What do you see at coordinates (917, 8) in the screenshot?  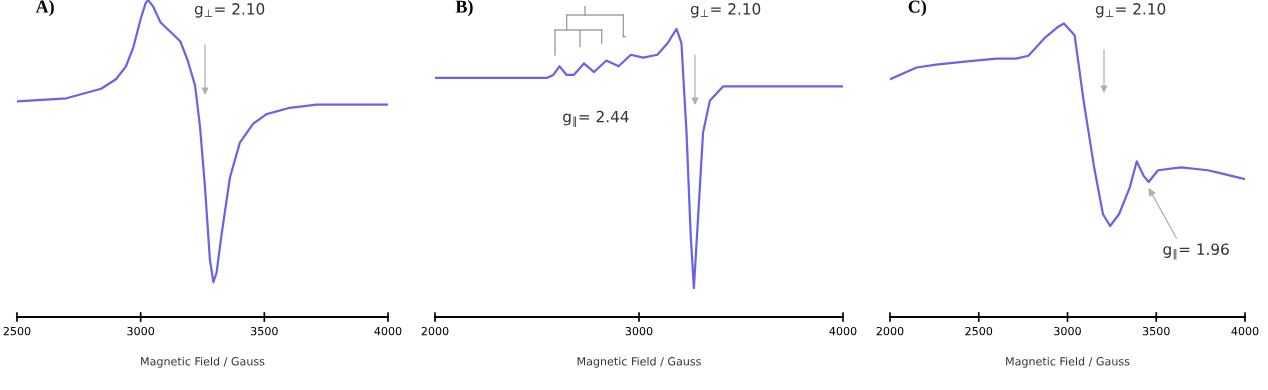 I see `chart-title: C)` at bounding box center [917, 8].